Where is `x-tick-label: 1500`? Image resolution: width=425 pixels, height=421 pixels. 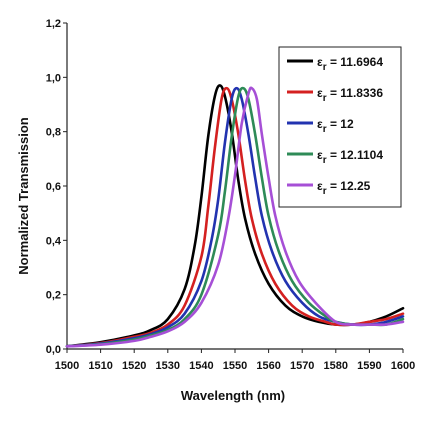
x-tick-label: 1500 is located at coordinates (67, 366).